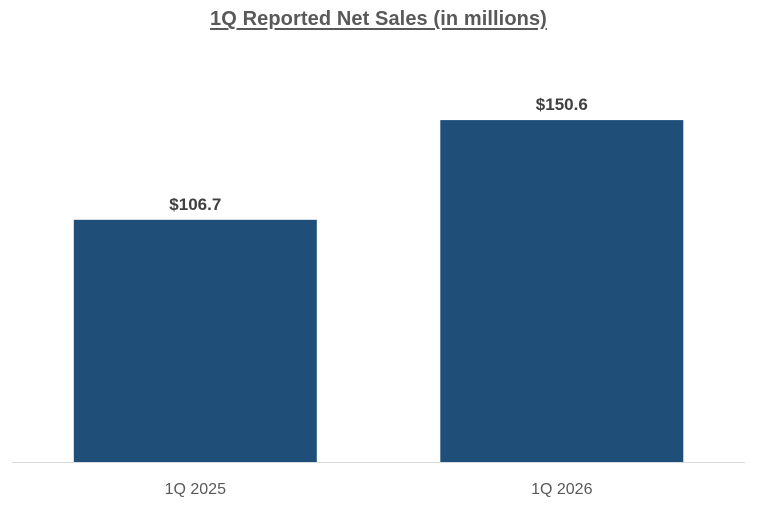  What do you see at coordinates (562, 104) in the screenshot?
I see `data-label: $150.6` at bounding box center [562, 104].